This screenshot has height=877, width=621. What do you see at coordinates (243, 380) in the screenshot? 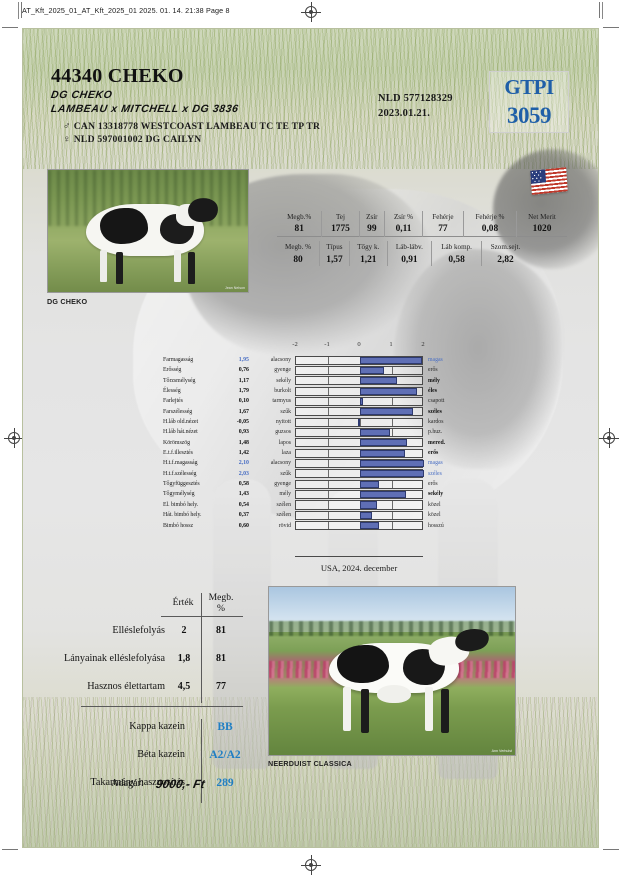
I see `trait-value: 1,17` at bounding box center [243, 380].